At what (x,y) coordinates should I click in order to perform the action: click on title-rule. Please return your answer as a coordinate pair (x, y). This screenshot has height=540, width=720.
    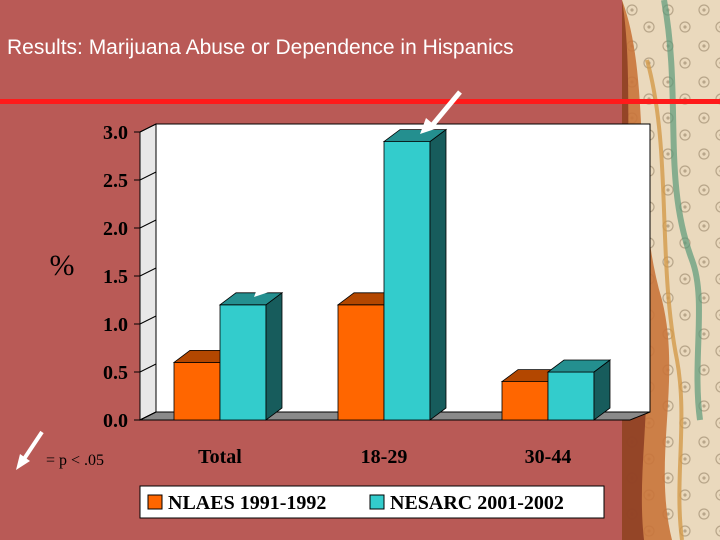
    Looking at the image, I should click on (360, 101).